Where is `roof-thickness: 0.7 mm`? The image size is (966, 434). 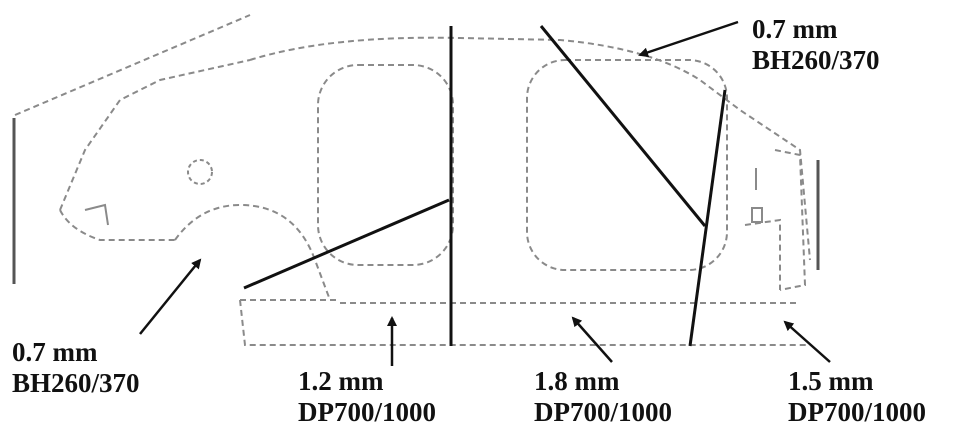
roof-thickness: 0.7 mm is located at coordinates (795, 29).